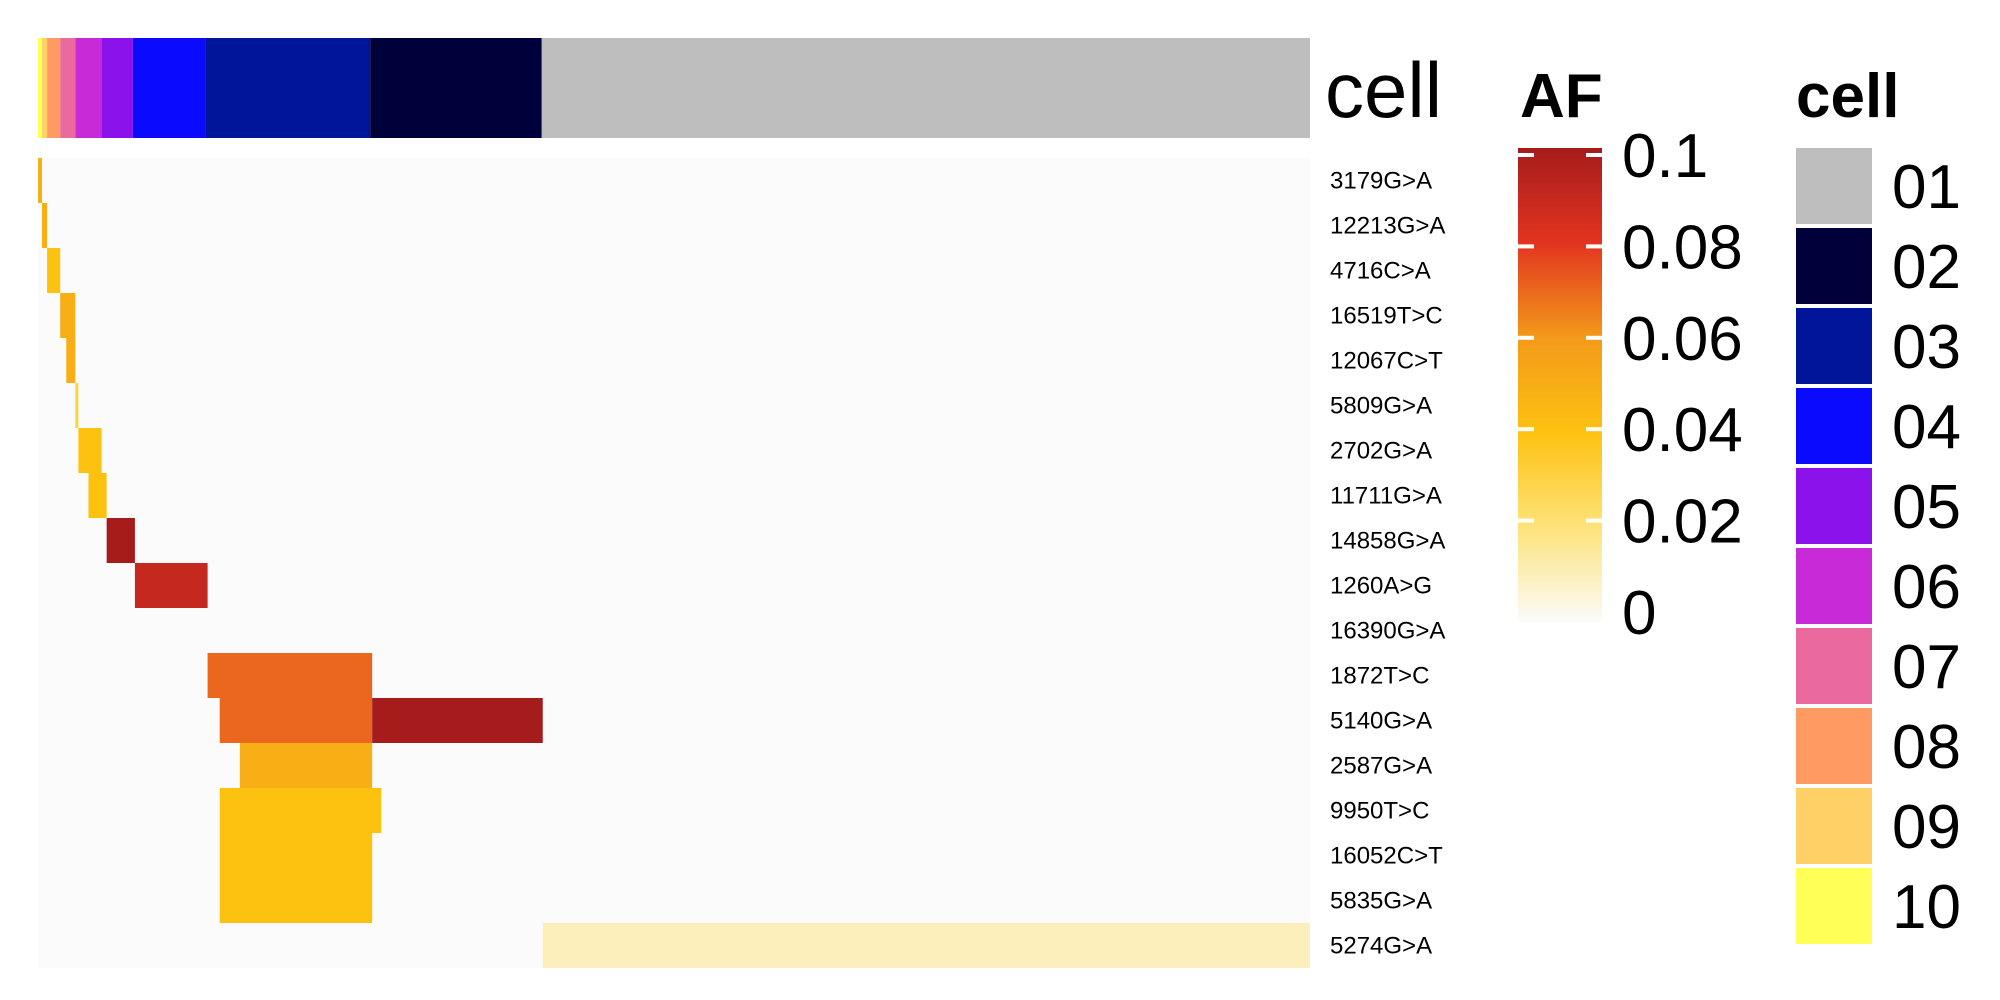 The height and width of the screenshot is (1000, 2000). Describe the element at coordinates (1381, 946) in the screenshot. I see `row-label: 5274G>A` at that location.